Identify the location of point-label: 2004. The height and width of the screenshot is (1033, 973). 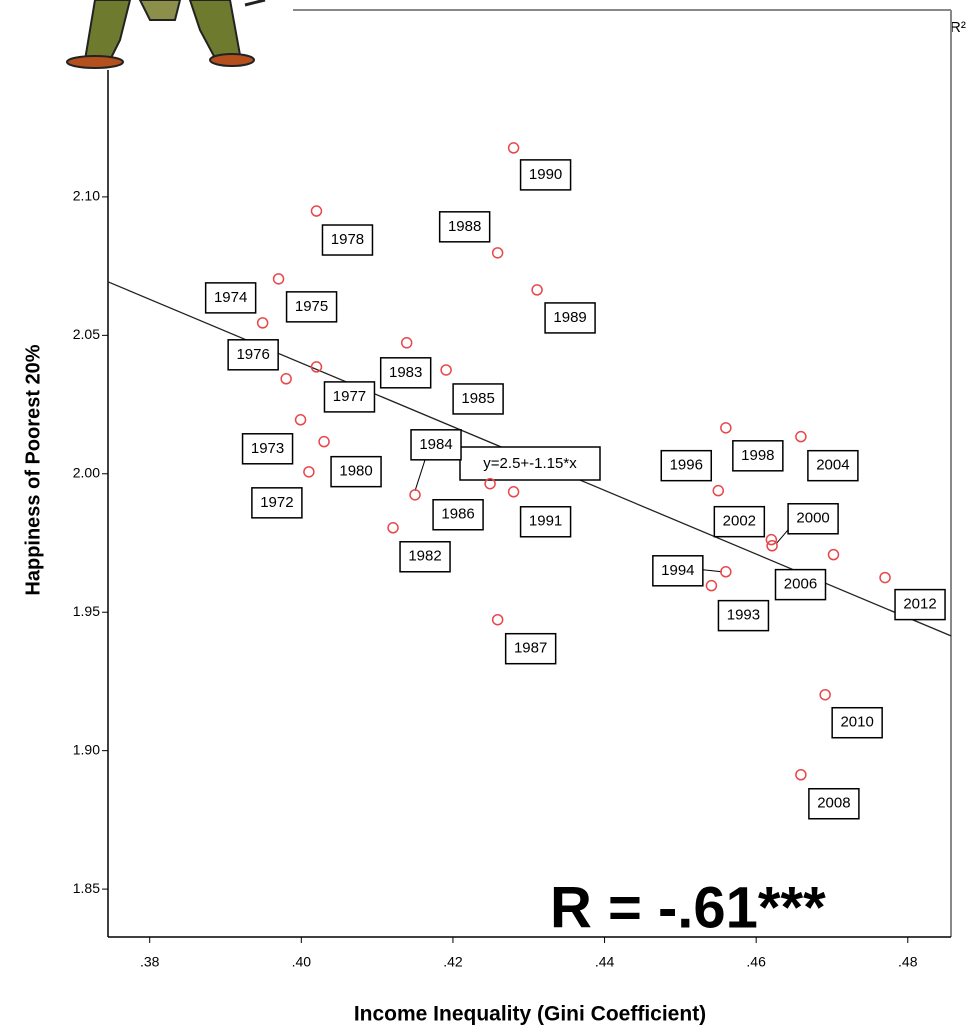
(832, 465).